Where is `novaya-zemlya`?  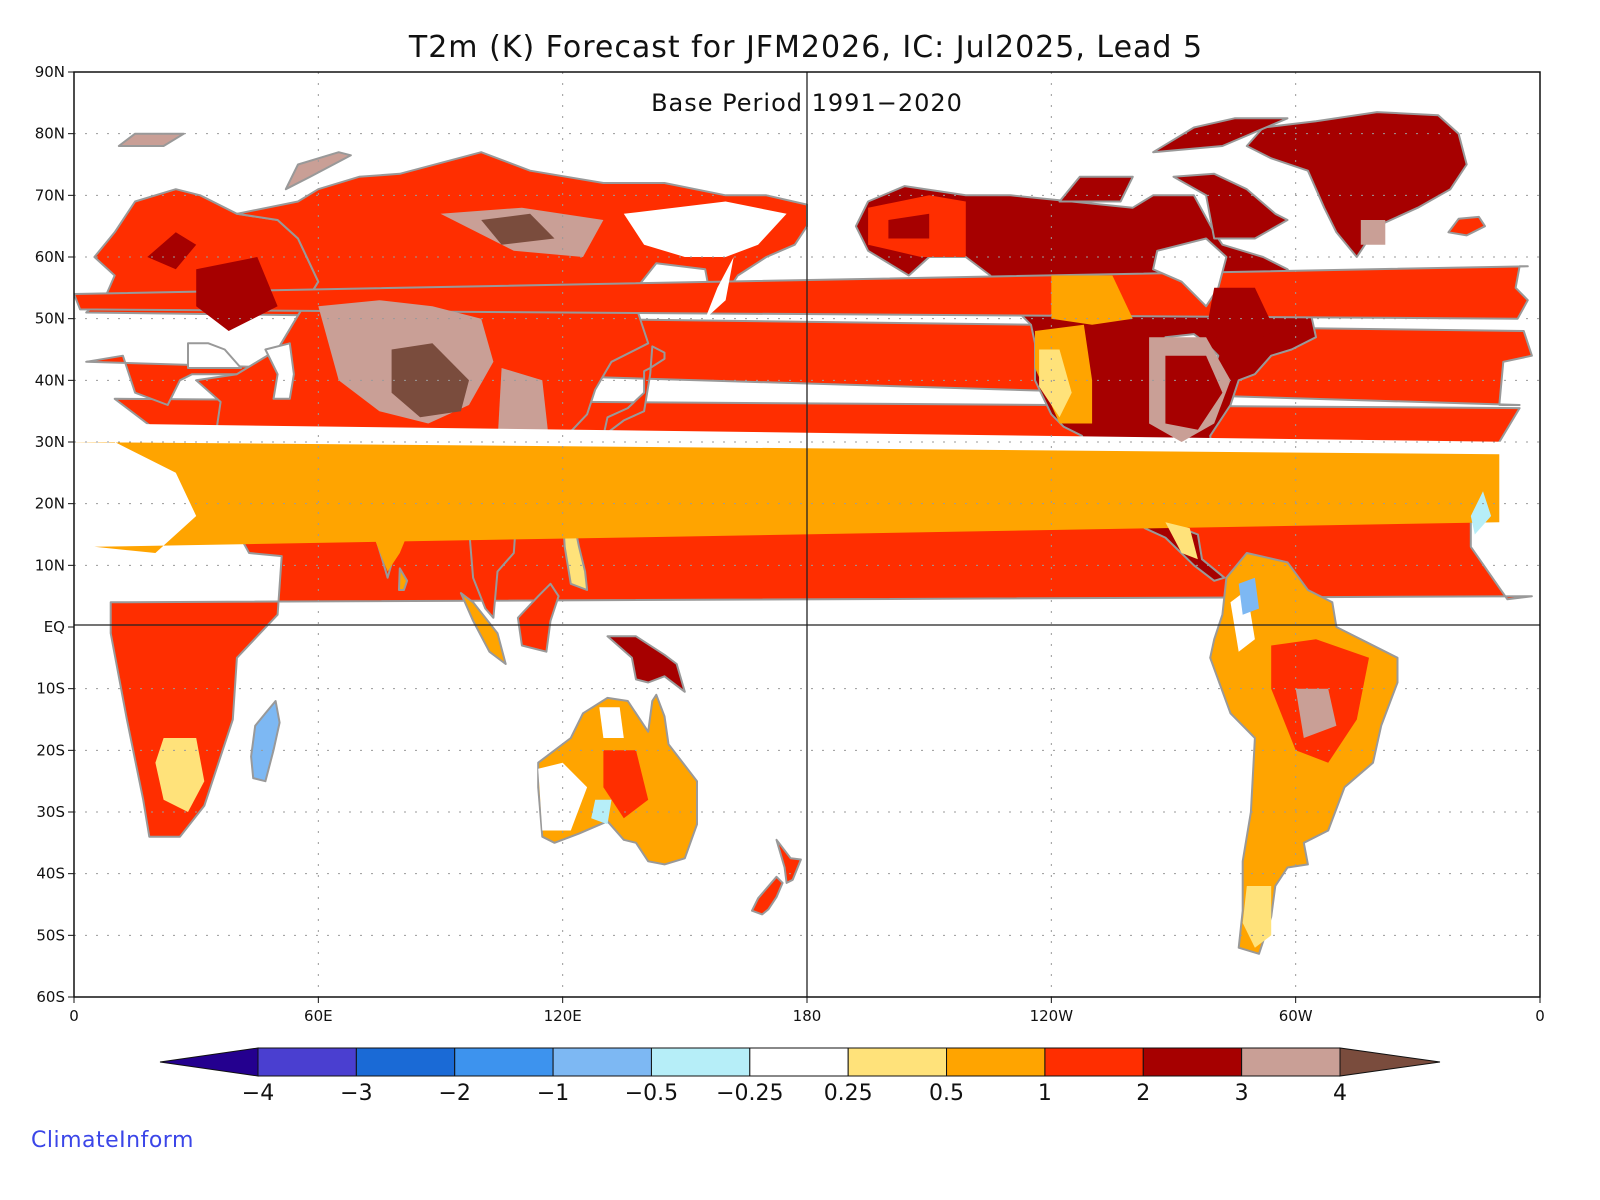
novaya-zemlya is located at coordinates (318, 171).